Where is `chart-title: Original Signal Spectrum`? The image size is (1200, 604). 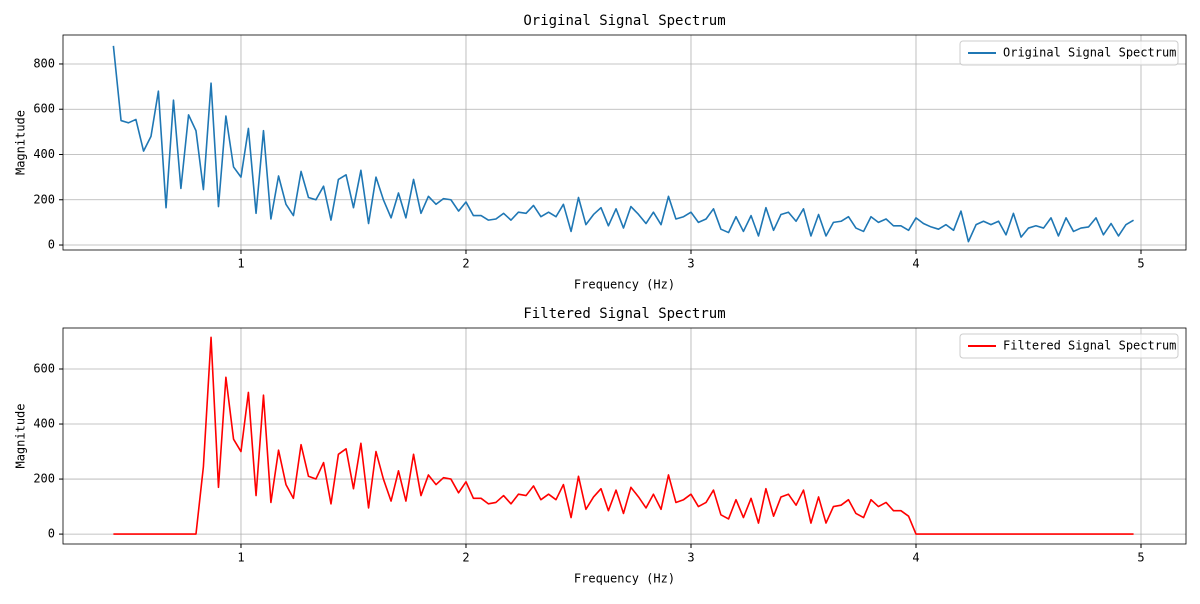
chart-title: Original Signal Spectrum is located at coordinates (624, 21).